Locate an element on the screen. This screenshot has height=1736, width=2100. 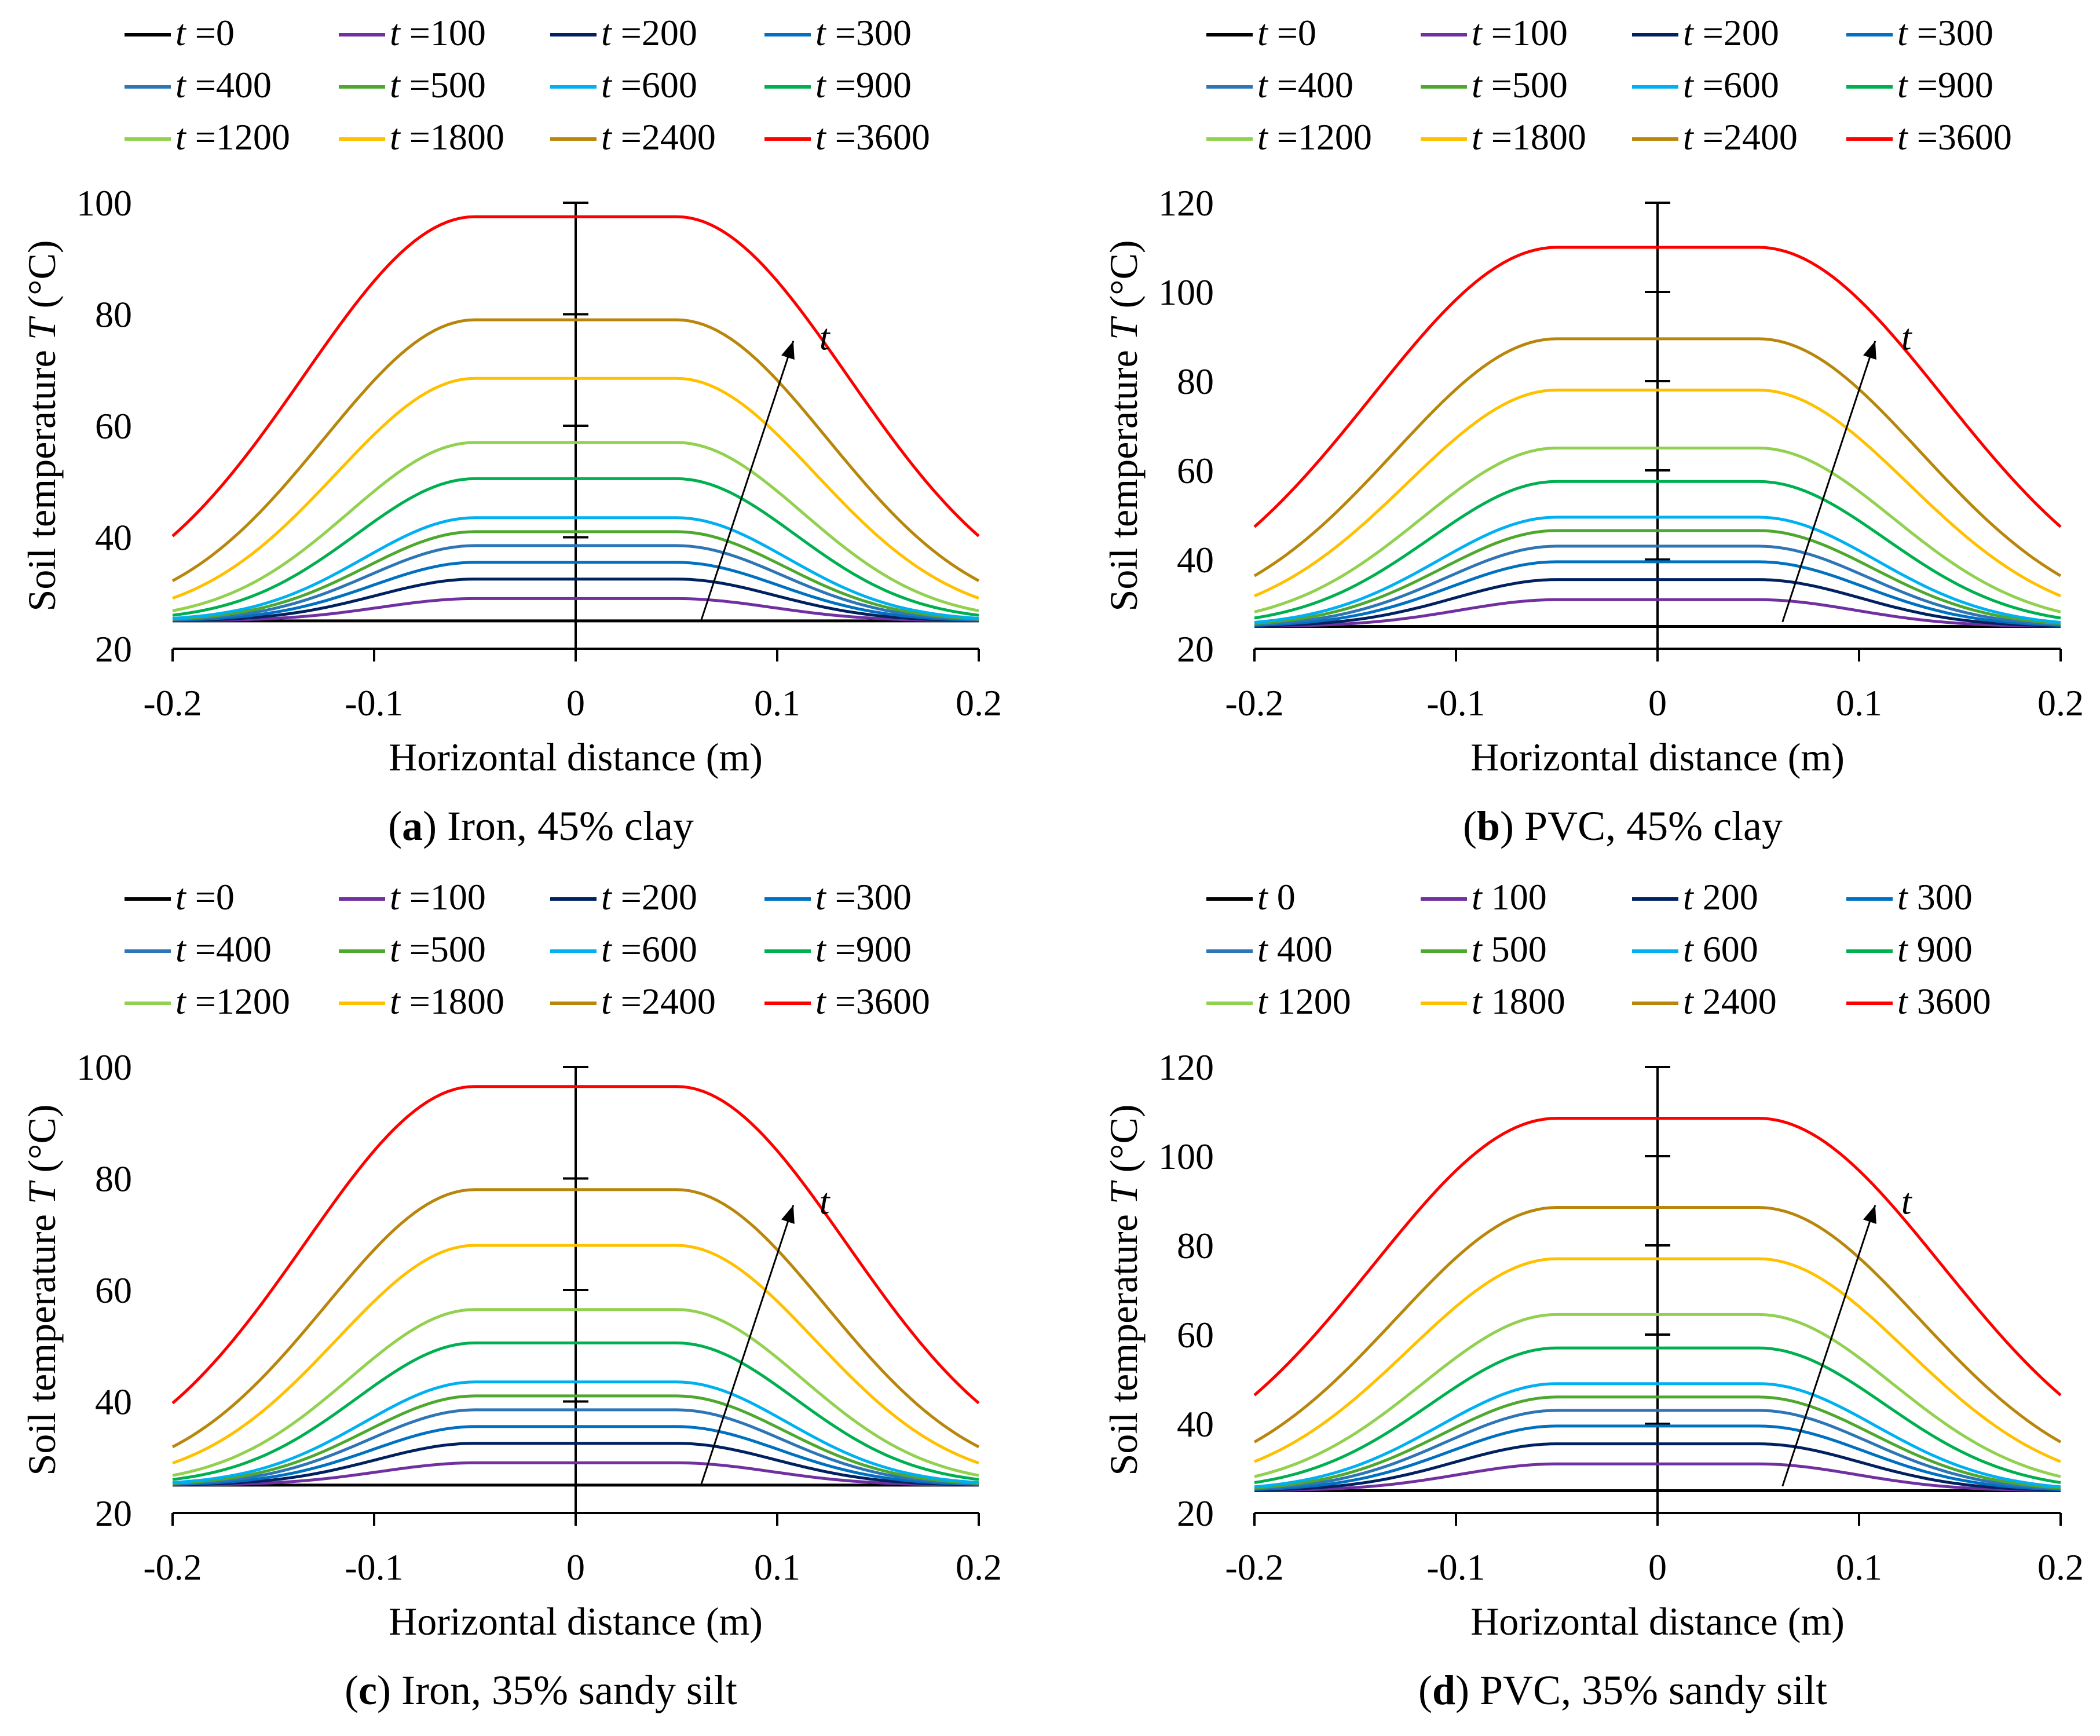
legend-label: t =1200 is located at coordinates (232, 1002).